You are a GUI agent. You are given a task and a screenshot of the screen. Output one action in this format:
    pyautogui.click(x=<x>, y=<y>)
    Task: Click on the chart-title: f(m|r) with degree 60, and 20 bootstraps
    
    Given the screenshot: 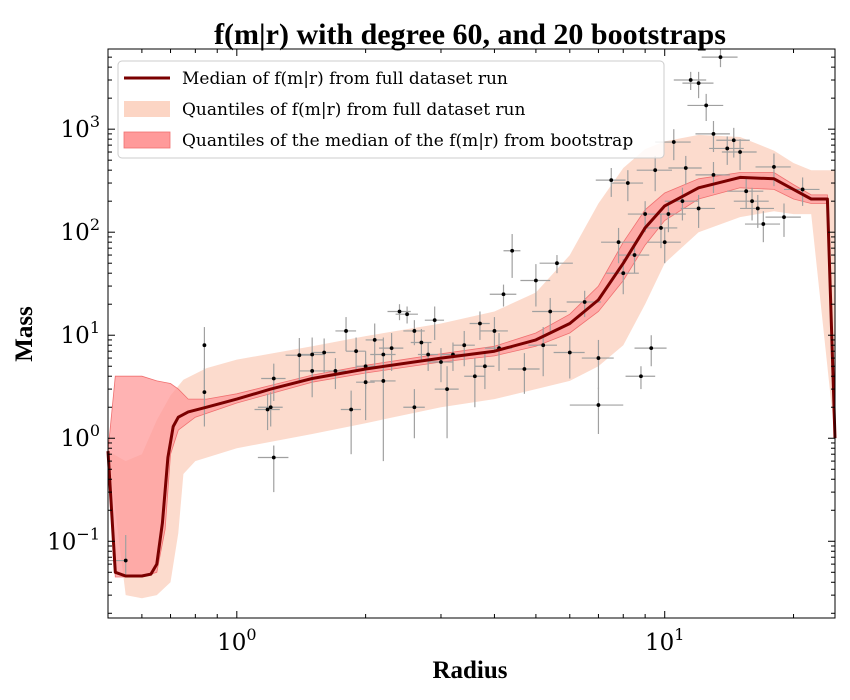 What is the action you would take?
    pyautogui.click(x=470, y=34)
    